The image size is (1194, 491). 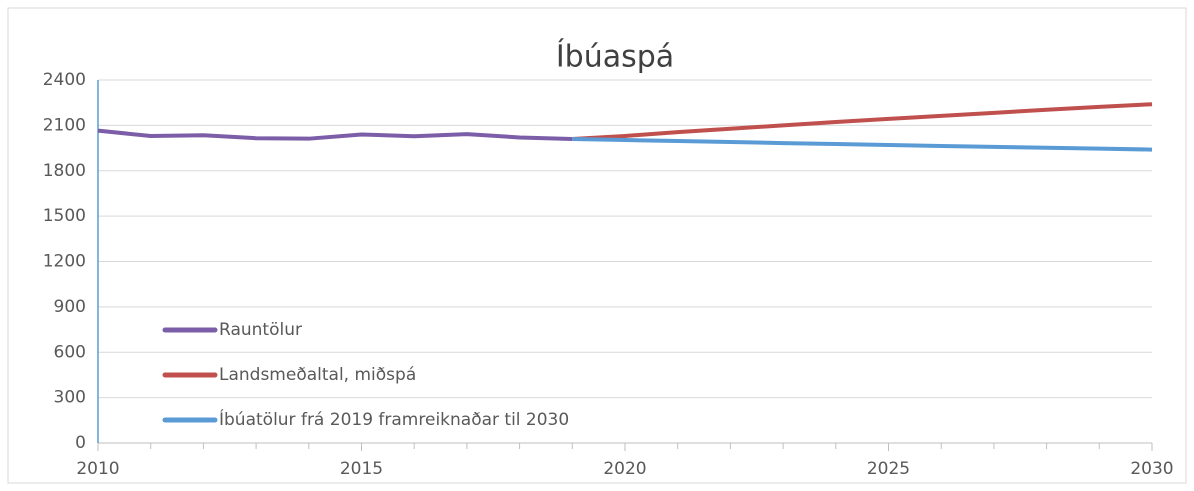 What do you see at coordinates (624, 469) in the screenshot?
I see `x-tick-label: 2020` at bounding box center [624, 469].